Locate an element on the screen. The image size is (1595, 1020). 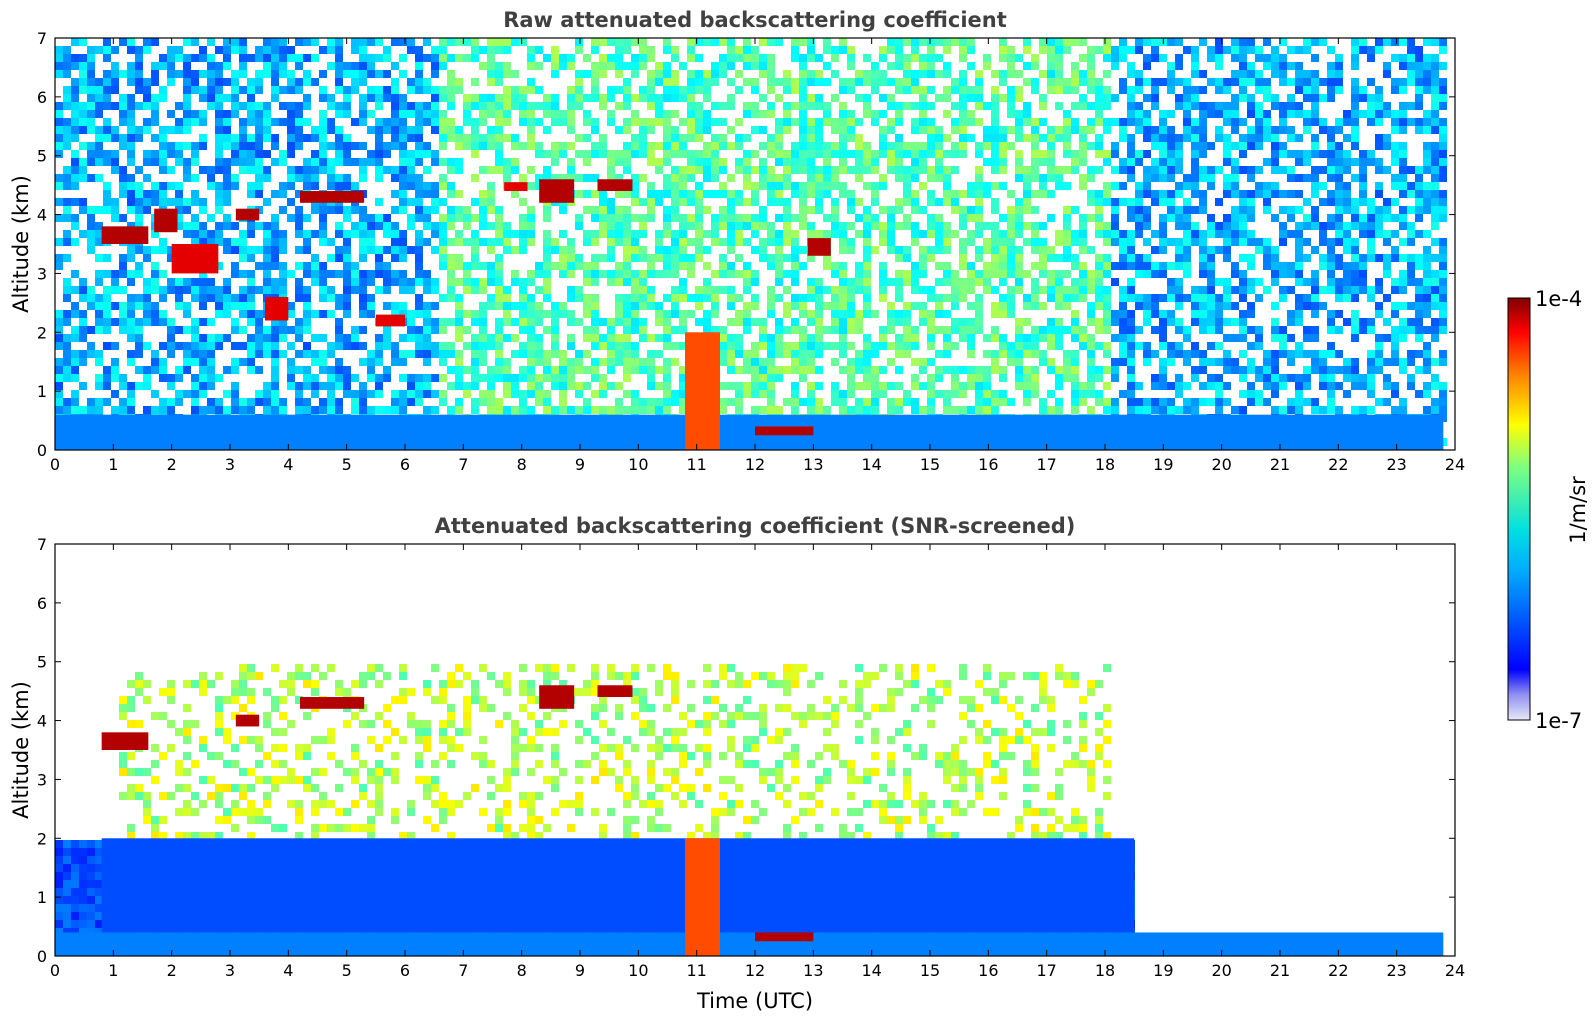
x-axis-label: Time (UTC) is located at coordinates (754, 1001).